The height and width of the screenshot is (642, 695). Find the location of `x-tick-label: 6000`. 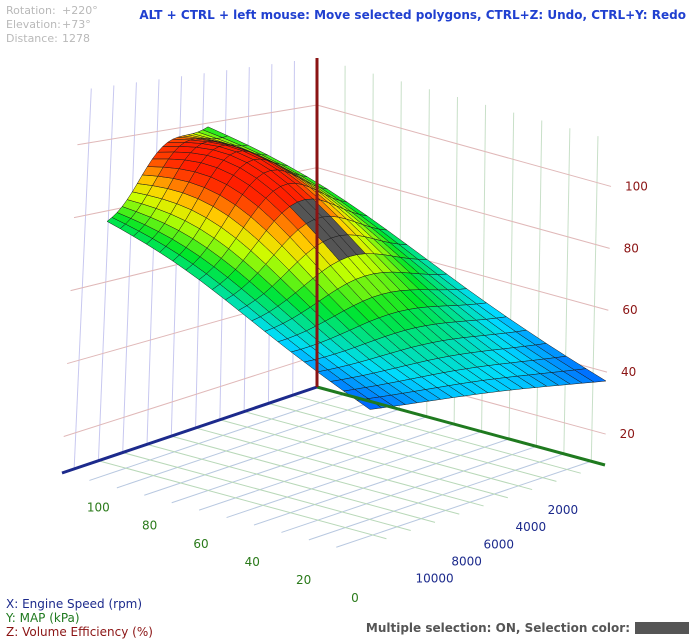

x-tick-label: 6000 is located at coordinates (498, 544).